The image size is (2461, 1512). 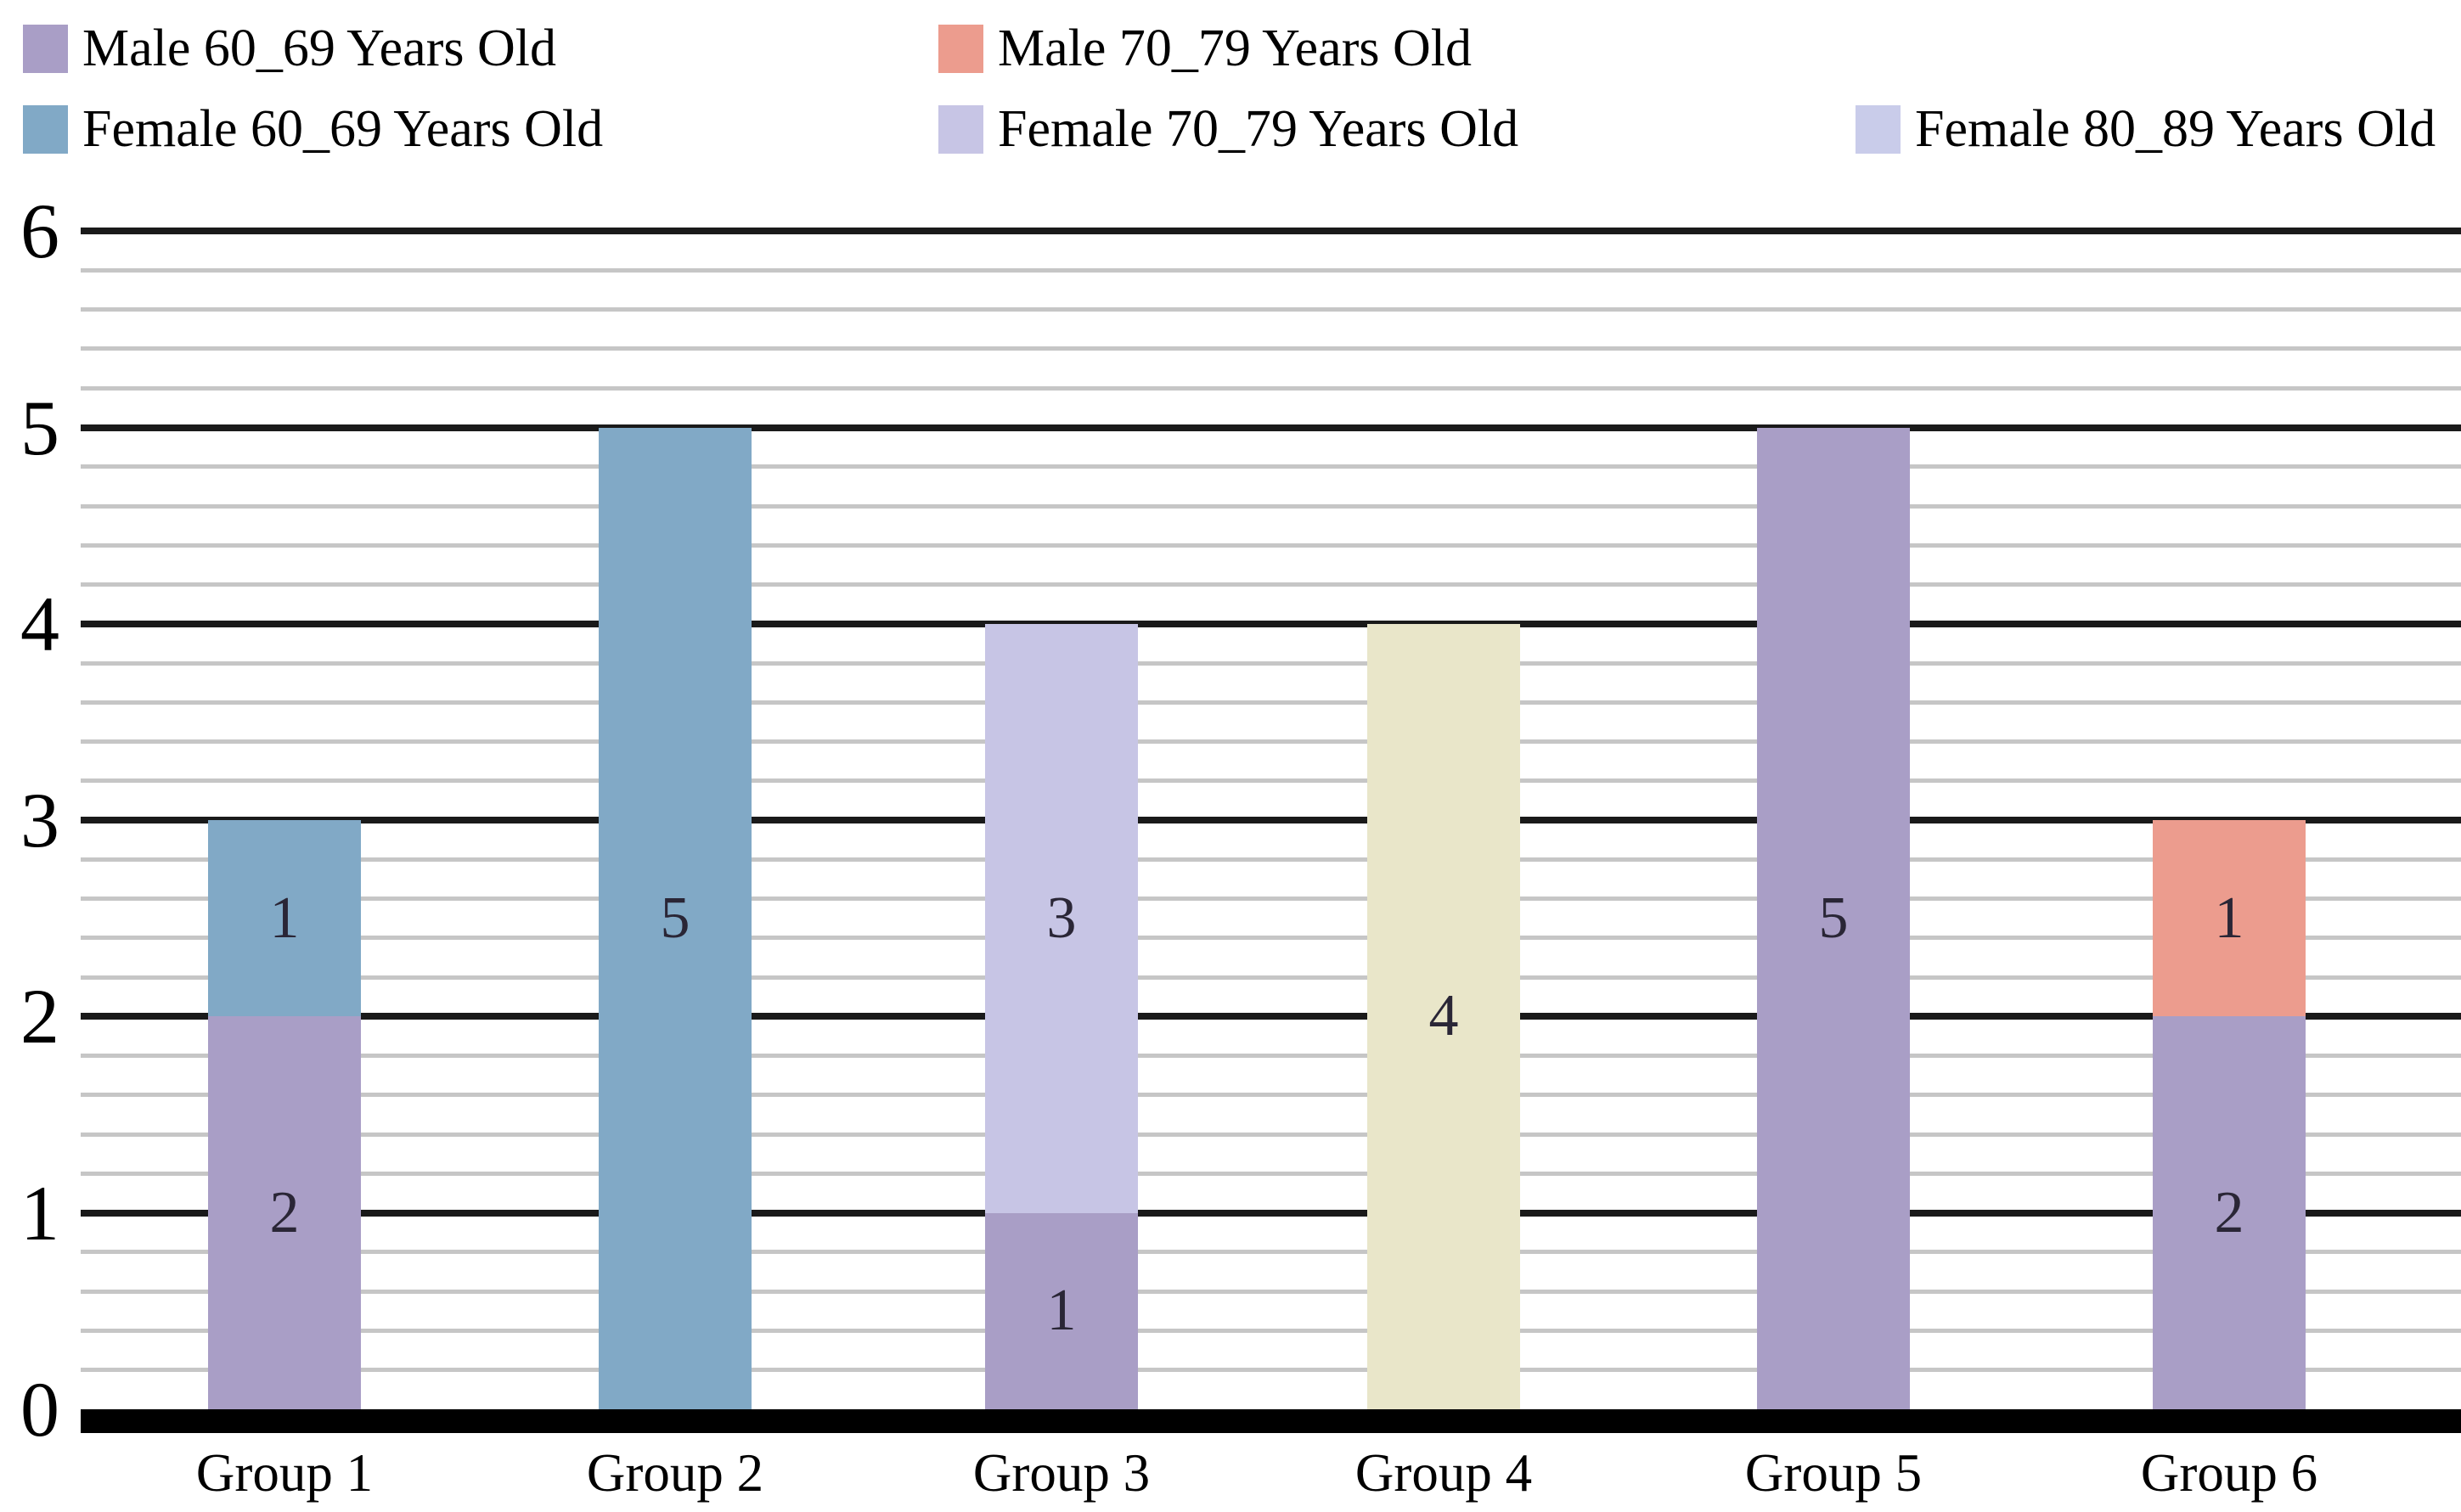 What do you see at coordinates (39, 427) in the screenshot?
I see `y-tick-label: 5` at bounding box center [39, 427].